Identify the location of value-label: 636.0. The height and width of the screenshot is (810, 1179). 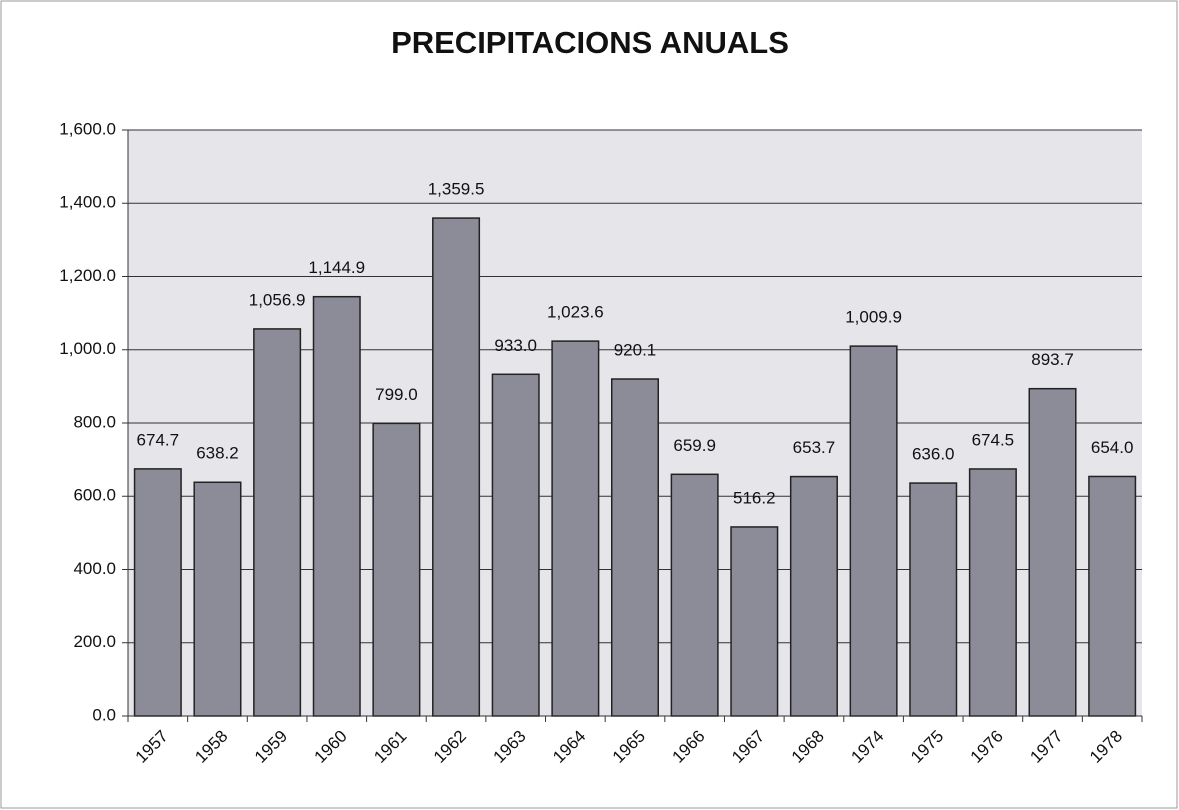
(933, 454).